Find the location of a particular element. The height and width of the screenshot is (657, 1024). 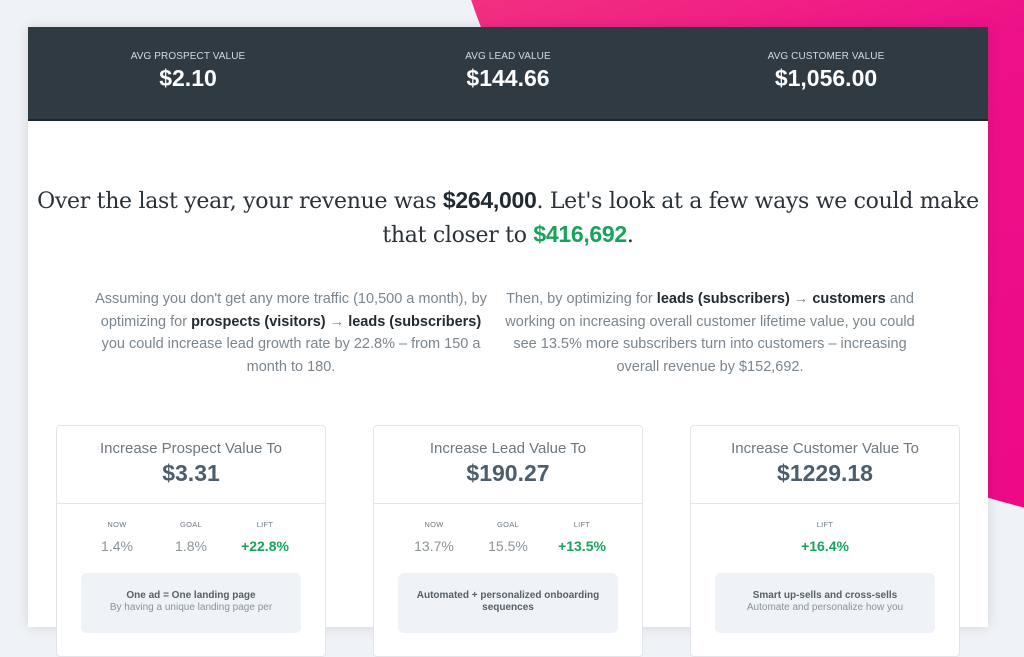

stat-label: AVG CUSTOMER VALUE is located at coordinates (826, 56).